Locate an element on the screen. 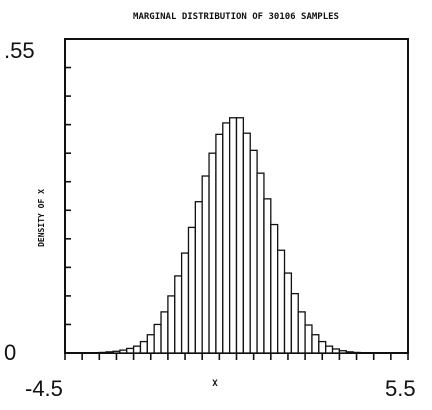 This screenshot has width=432, height=410. x-tick-label-min: -4.5 is located at coordinates (44, 388).